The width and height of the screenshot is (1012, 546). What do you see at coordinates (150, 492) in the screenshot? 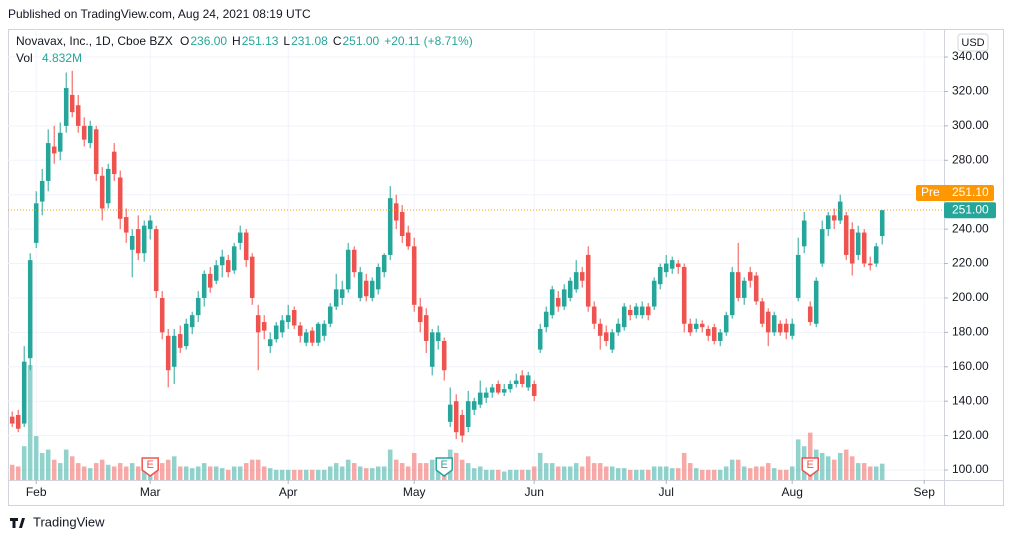
I see `x-tick-label: Mar` at bounding box center [150, 492].